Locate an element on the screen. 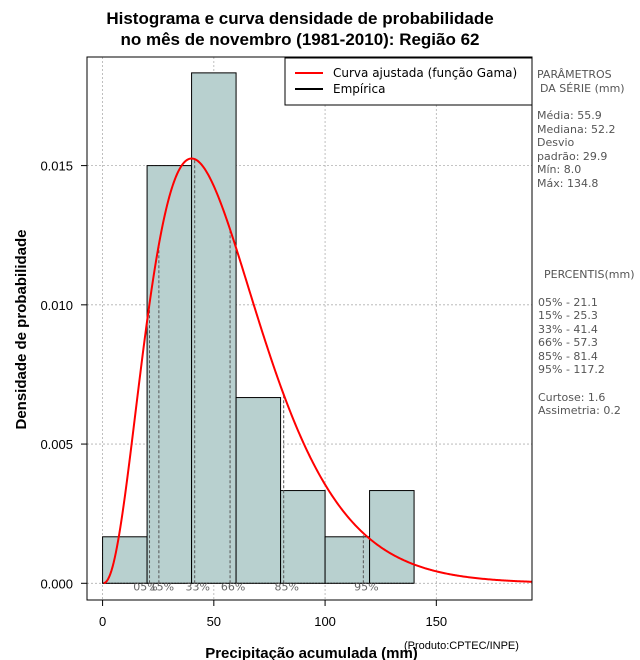  stat-mediana: Mediana: 52.2 is located at coordinates (576, 129).